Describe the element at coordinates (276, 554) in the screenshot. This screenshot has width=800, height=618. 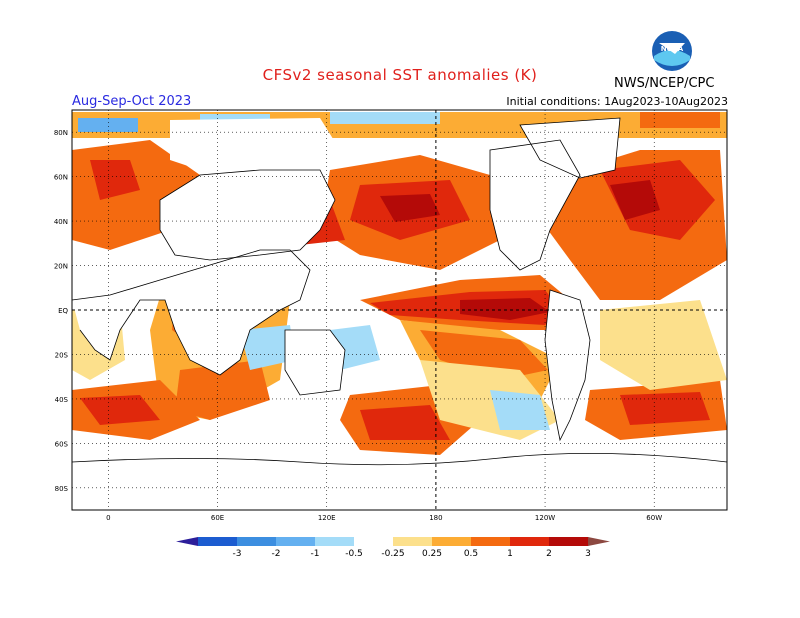
I see `colorbar-label: -2` at that location.